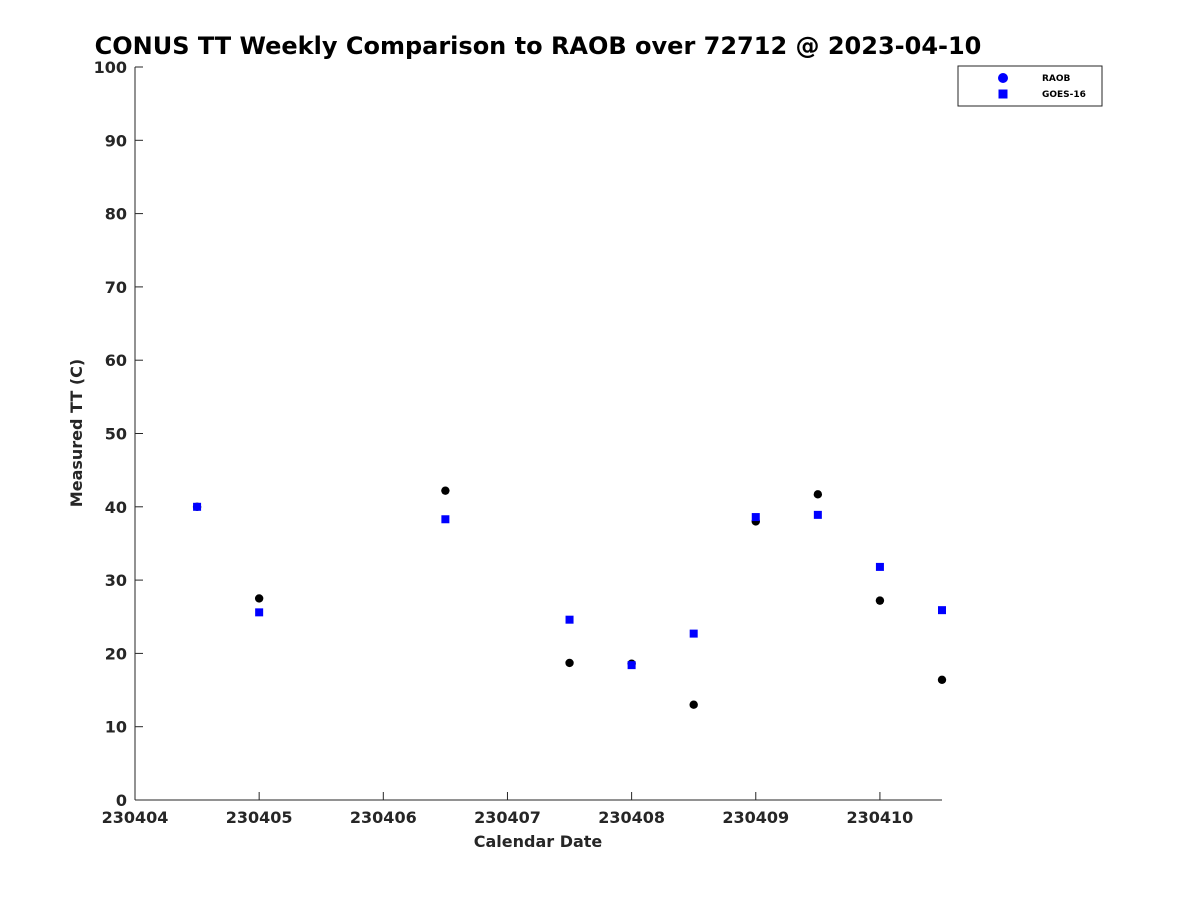 The height and width of the screenshot is (900, 1200). Describe the element at coordinates (507, 817) in the screenshot. I see `x-tick-label: 230407` at that location.